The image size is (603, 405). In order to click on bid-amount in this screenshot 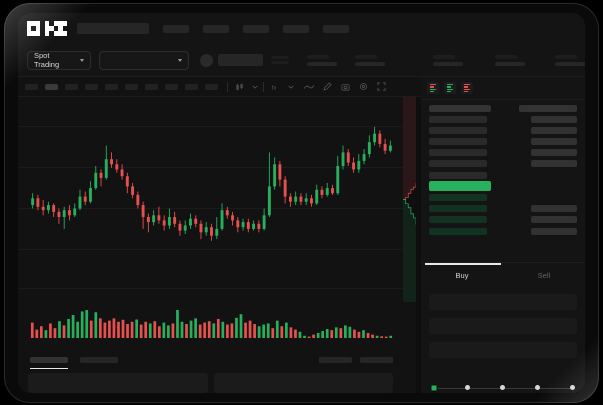, I will do `click(554, 209)`.